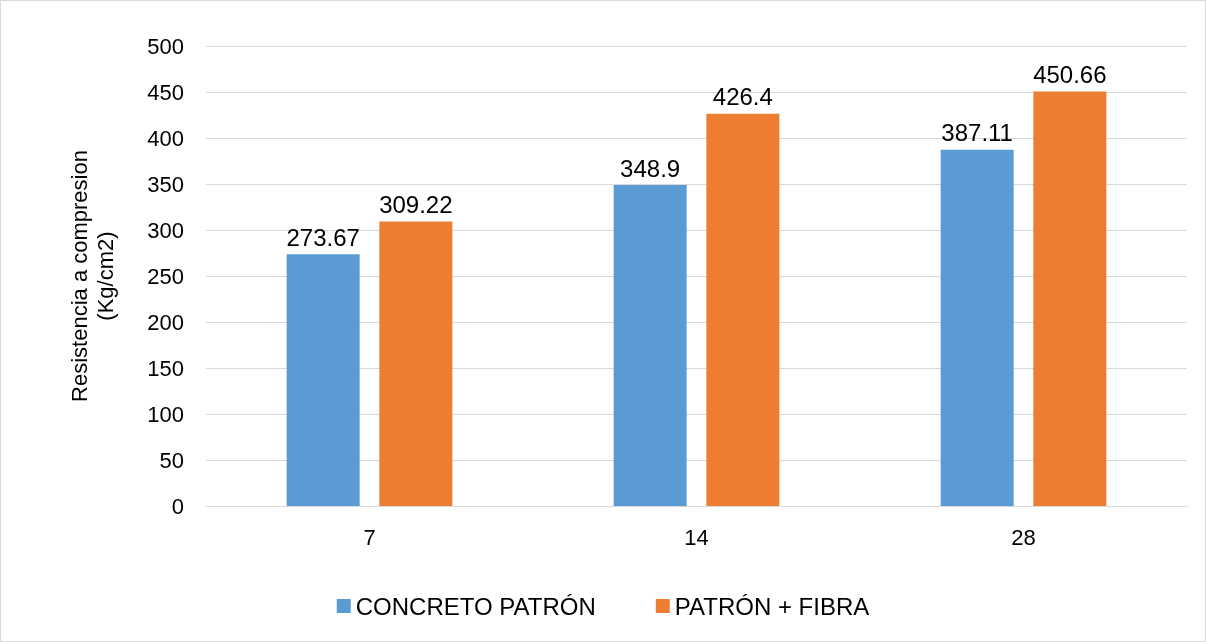  What do you see at coordinates (165, 414) in the screenshot?
I see `y-tick-label: 100` at bounding box center [165, 414].